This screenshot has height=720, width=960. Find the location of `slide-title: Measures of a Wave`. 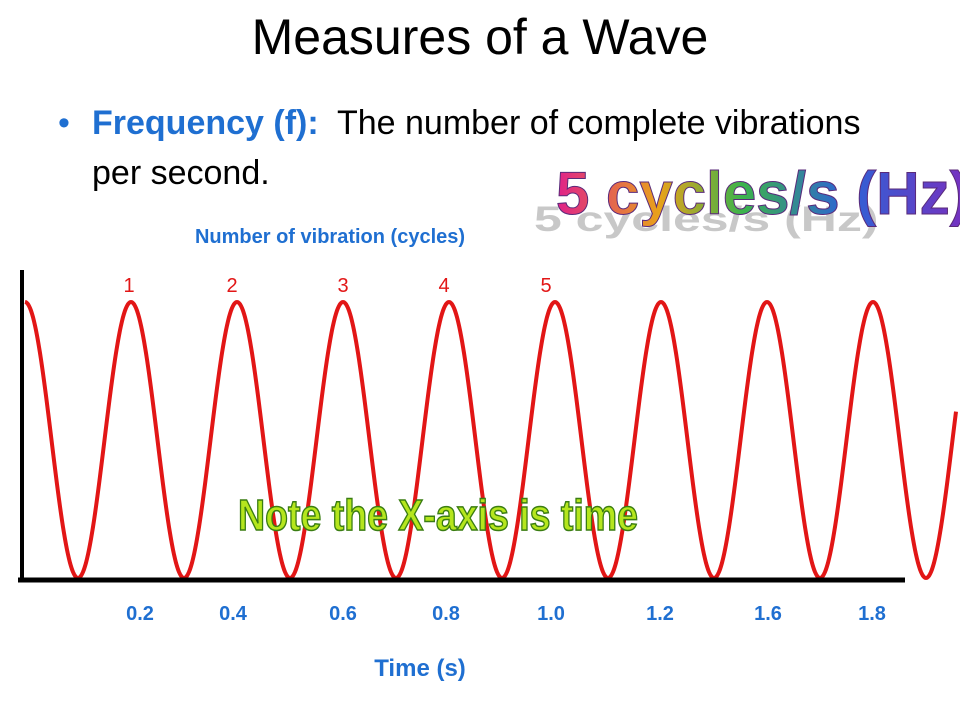

slide-title: Measures of a Wave is located at coordinates (480, 37).